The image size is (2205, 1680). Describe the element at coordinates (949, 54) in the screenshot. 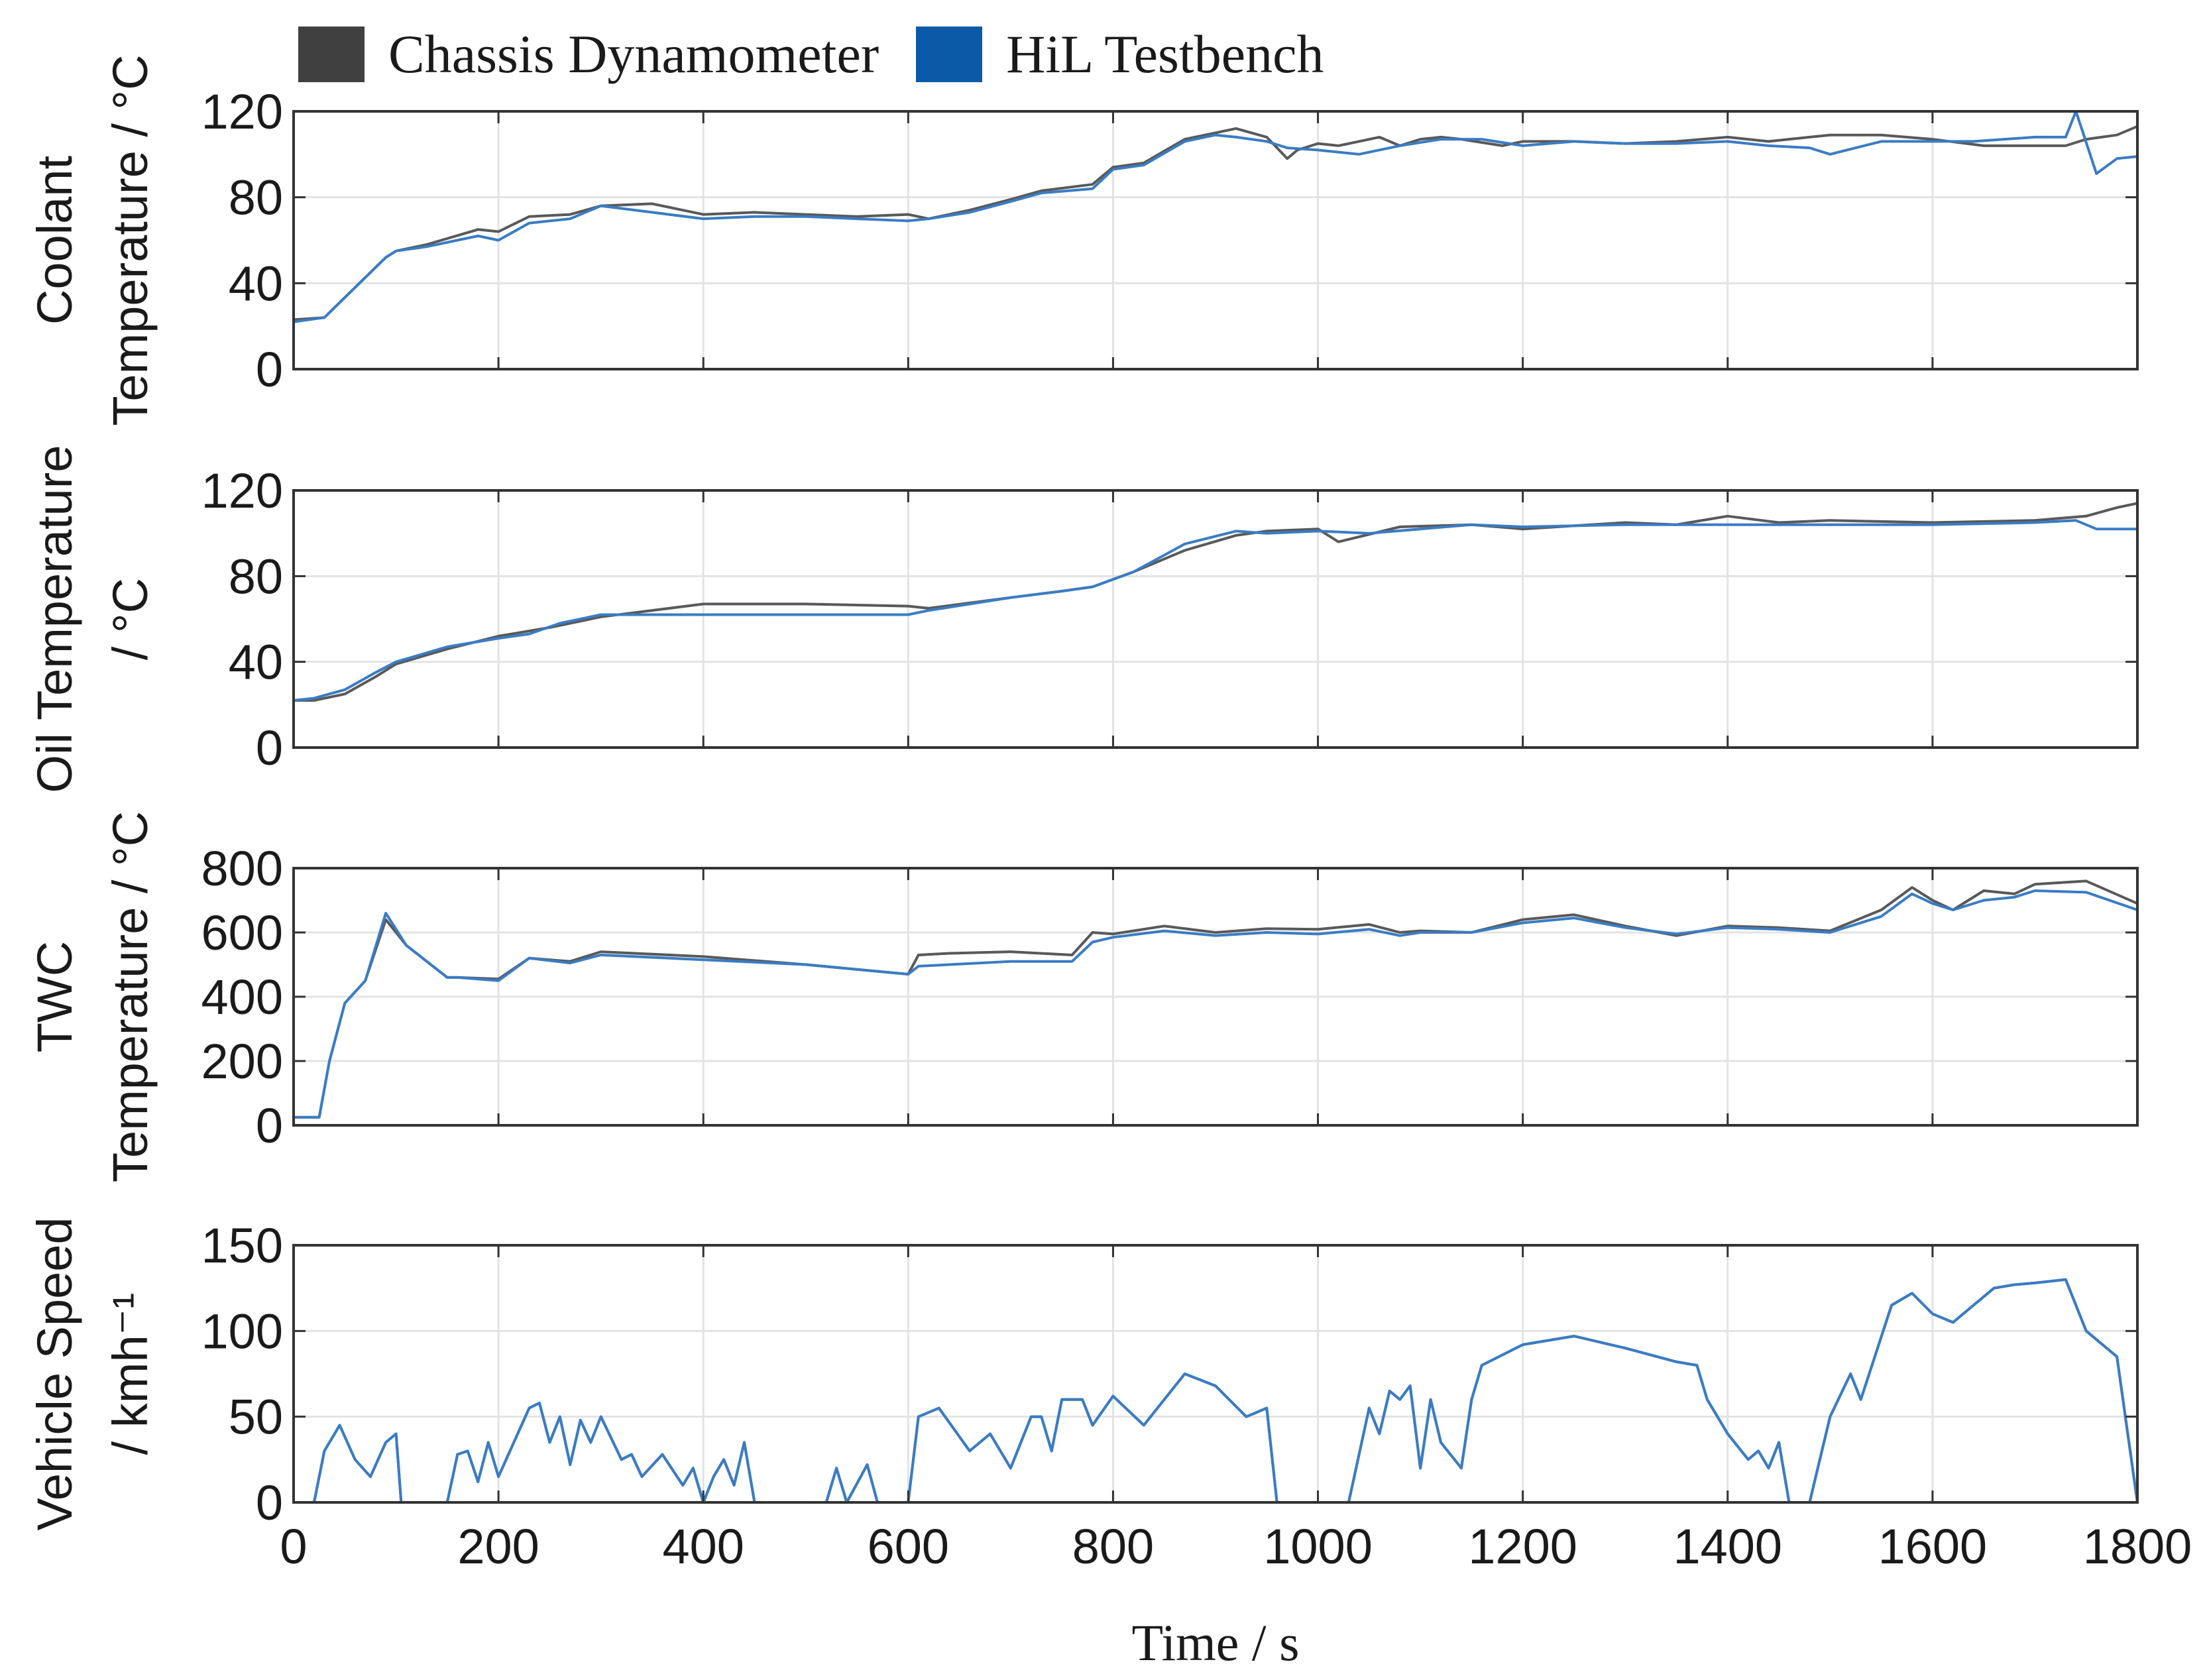

I see `legend-swatch-hil` at that location.